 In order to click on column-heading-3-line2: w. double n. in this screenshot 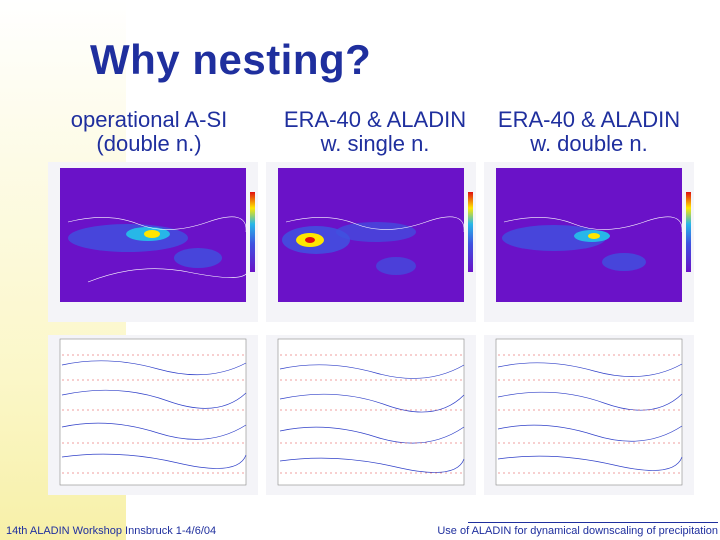, I will do `click(589, 143)`.